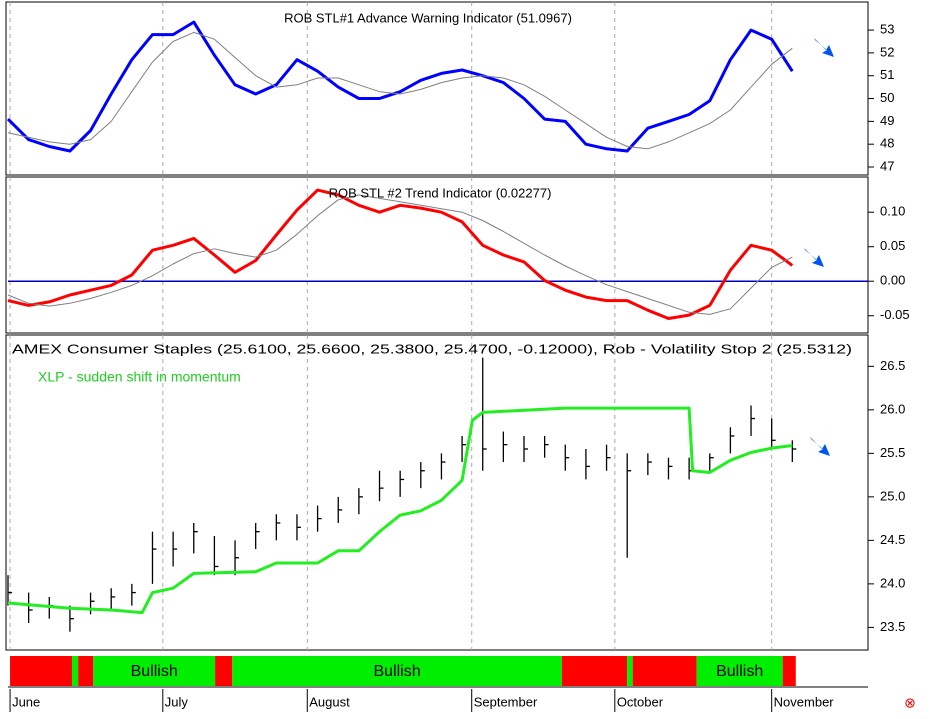  I want to click on y-tick-label: -0.05, so click(895, 314).